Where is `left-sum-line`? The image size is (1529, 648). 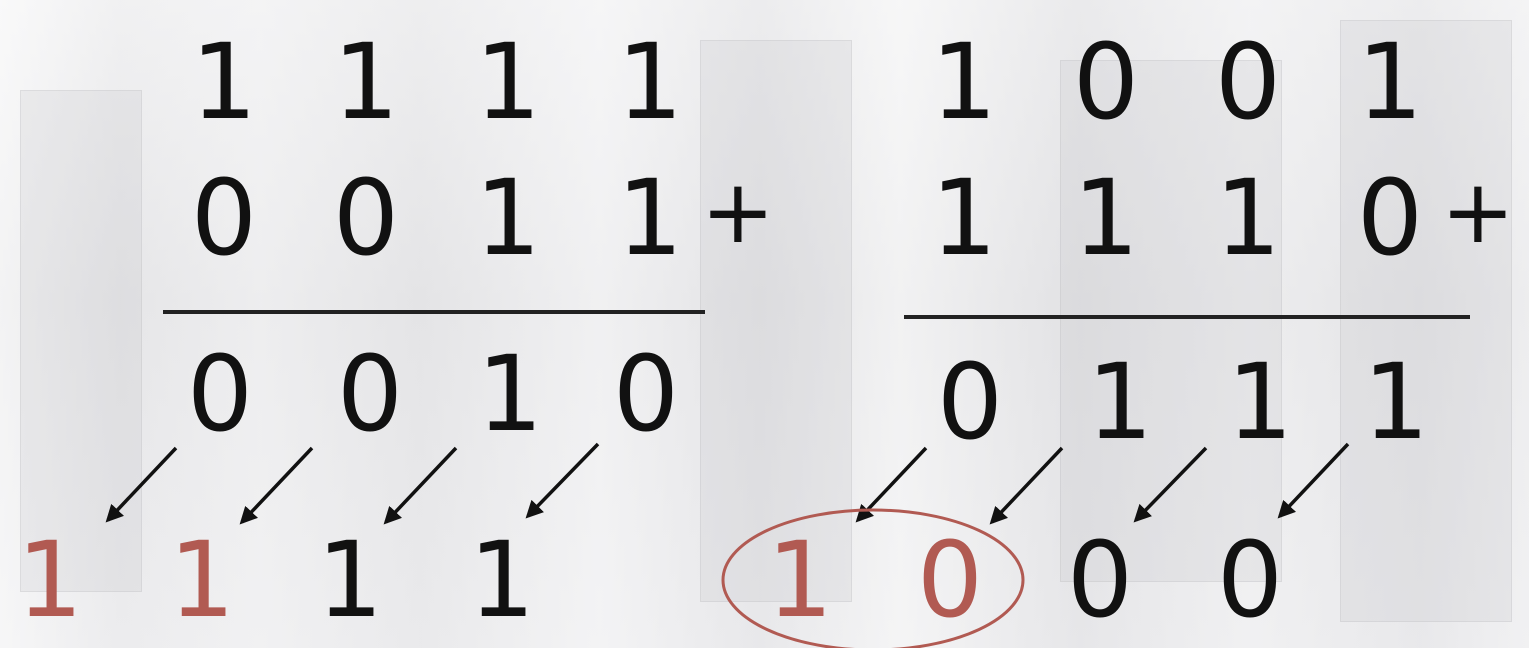
left-sum-line is located at coordinates (434, 312).